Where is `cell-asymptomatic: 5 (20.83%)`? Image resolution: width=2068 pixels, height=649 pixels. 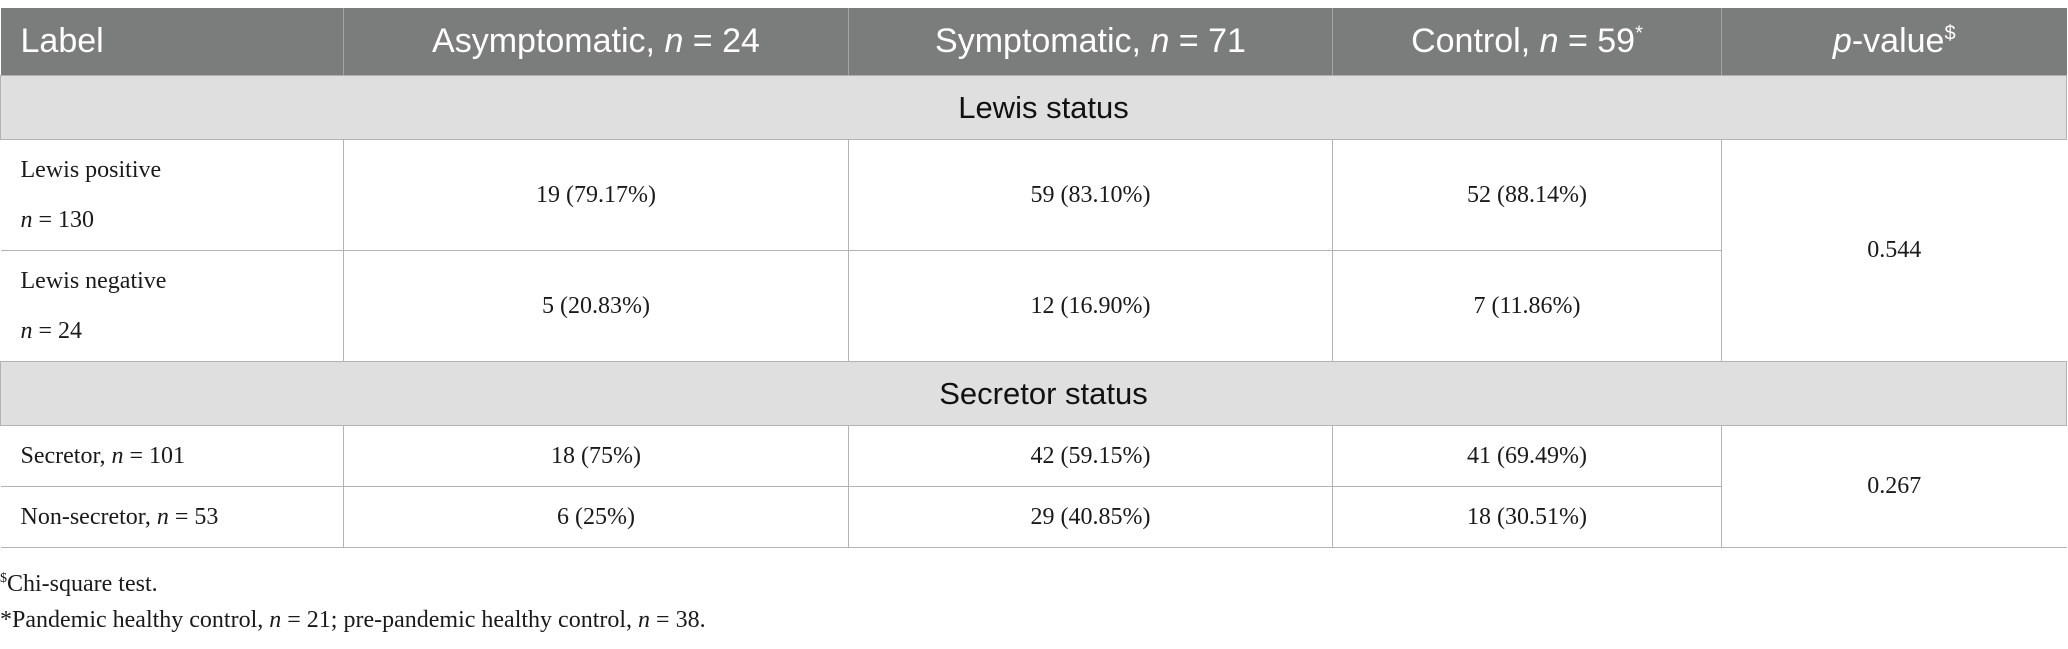
cell-asymptomatic: 5 (20.83%) is located at coordinates (596, 306).